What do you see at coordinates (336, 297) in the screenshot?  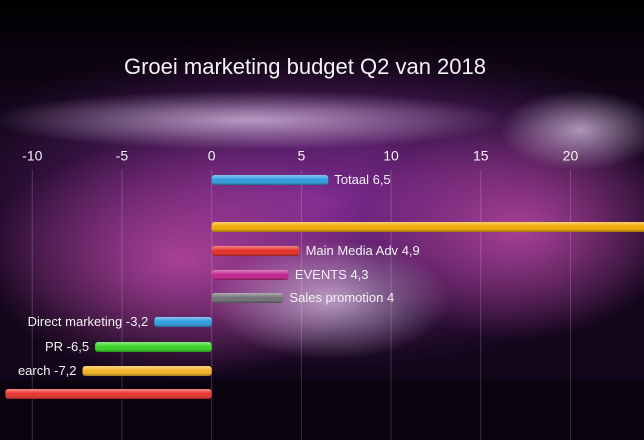 I see `category-label: Sales promotion` at bounding box center [336, 297].